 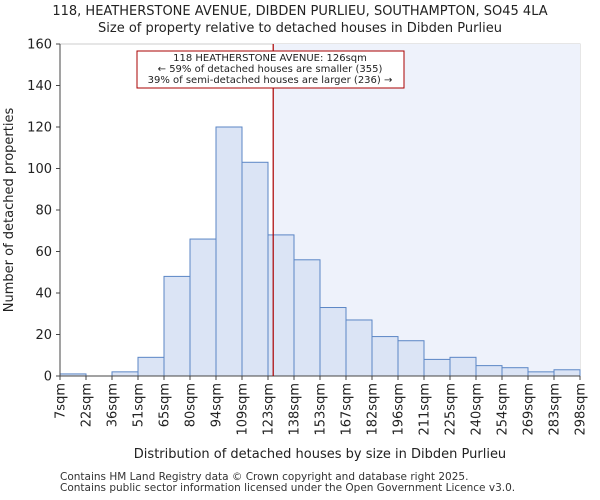 What do you see at coordinates (229, 251) in the screenshot?
I see `bar-94sqm` at bounding box center [229, 251].